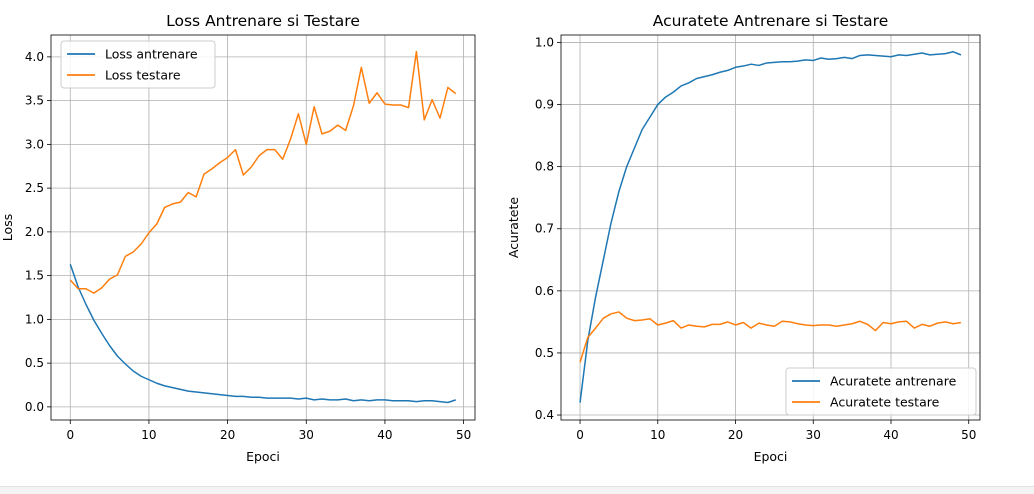 This screenshot has height=494, width=1034. Describe the element at coordinates (544, 415) in the screenshot. I see `y-tick-label: 0.4` at that location.